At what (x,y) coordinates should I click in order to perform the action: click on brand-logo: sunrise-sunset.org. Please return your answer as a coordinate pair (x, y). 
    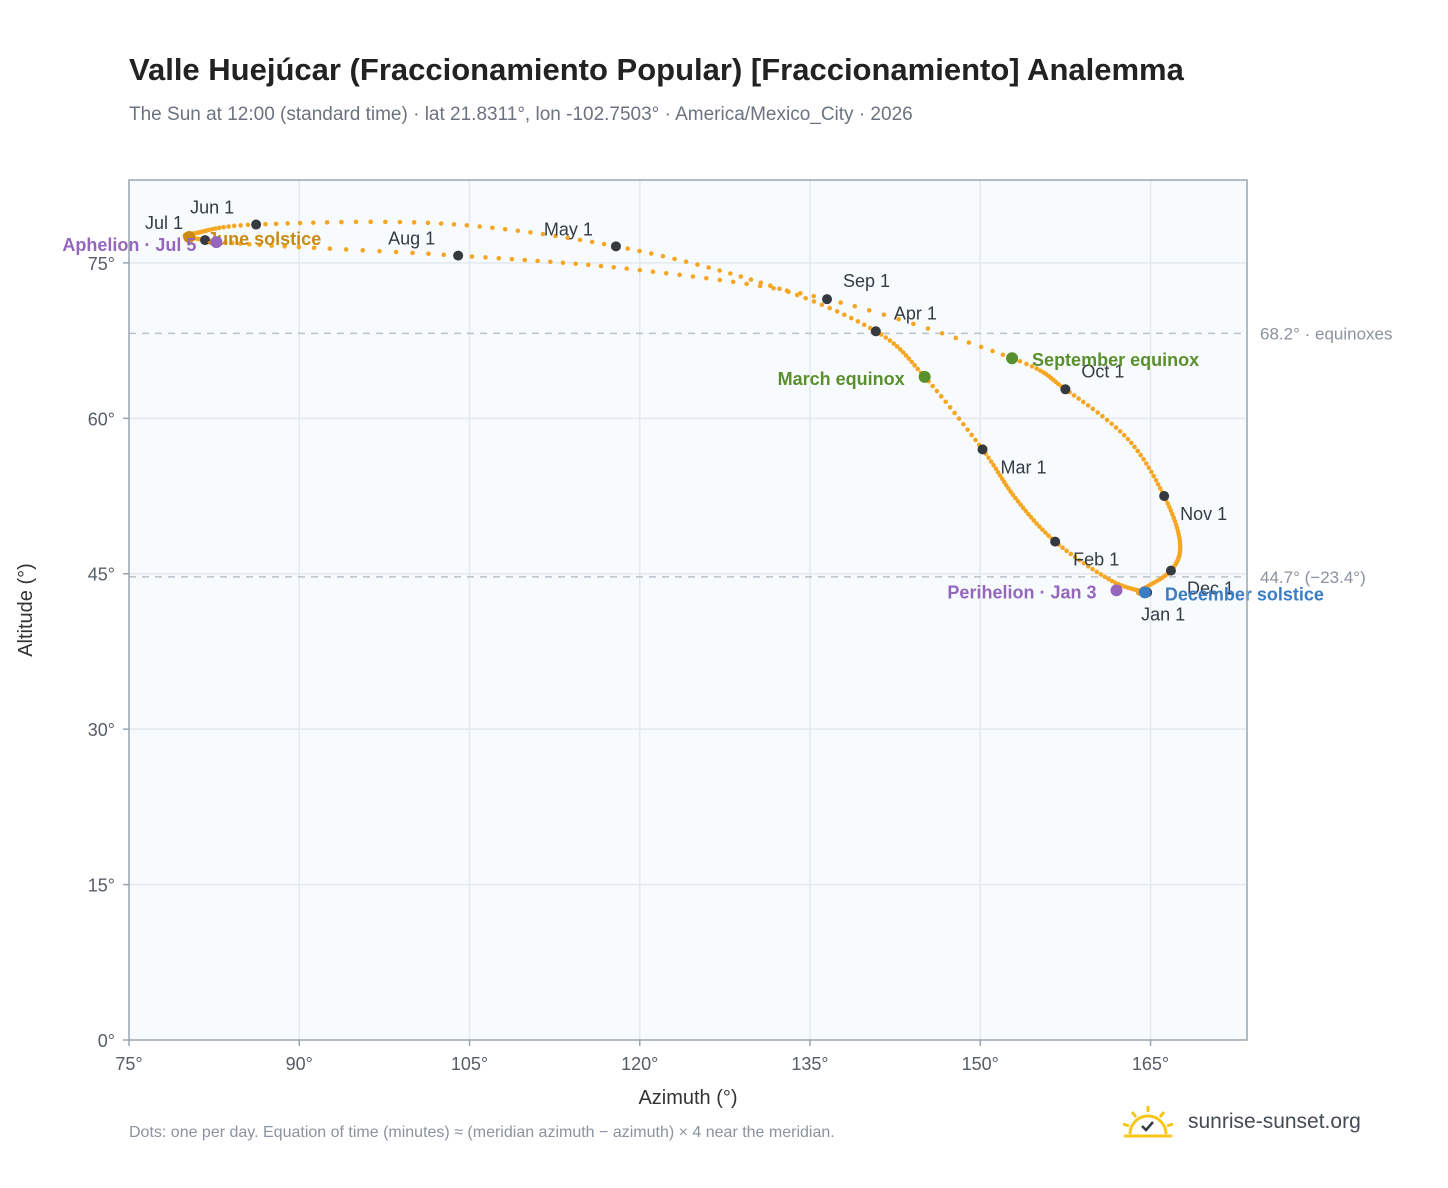
    Looking at the image, I should click on (1240, 1122).